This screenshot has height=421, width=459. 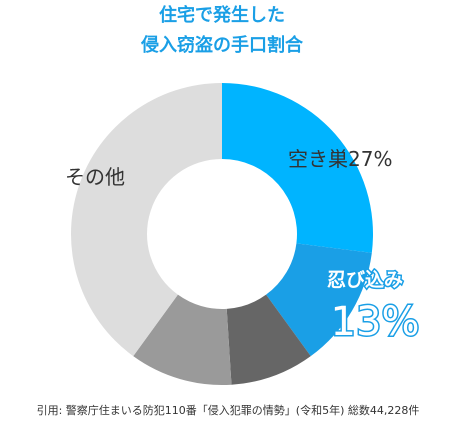 I want to click on category-name: 忍び込み, so click(x=365, y=280).